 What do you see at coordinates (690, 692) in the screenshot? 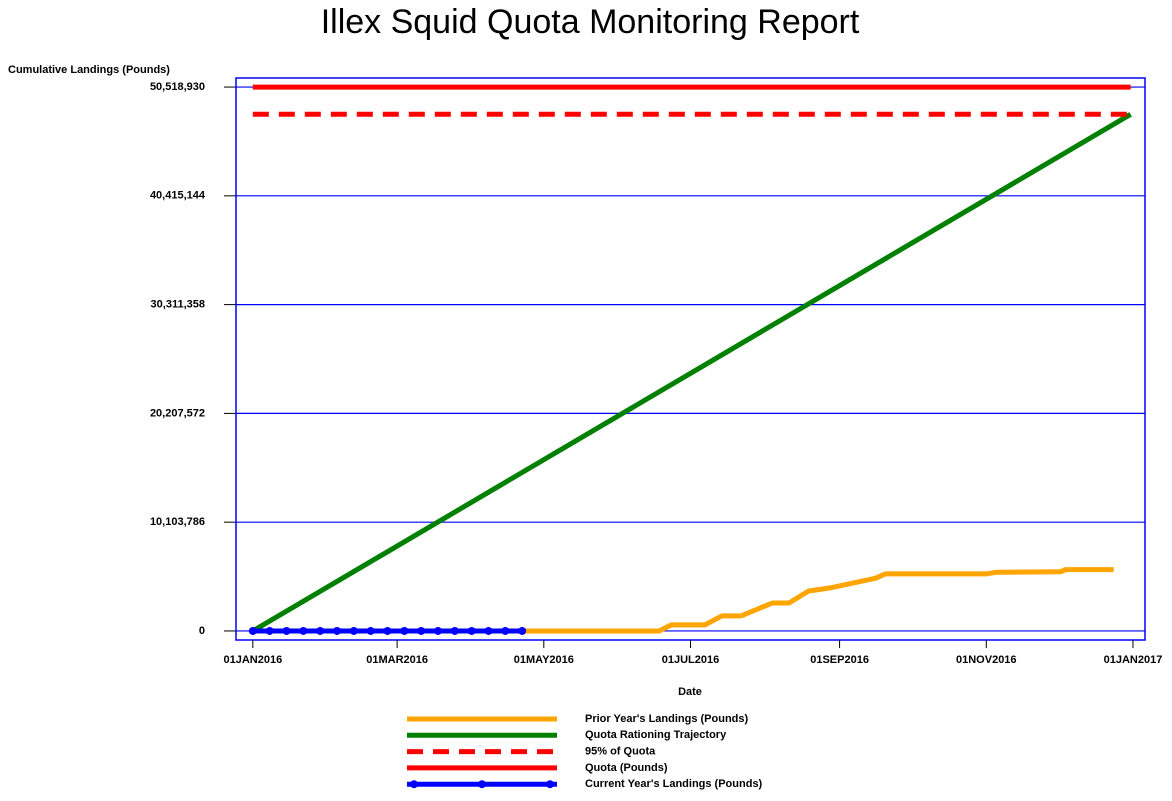
I see `x-axis-label: Date` at bounding box center [690, 692].